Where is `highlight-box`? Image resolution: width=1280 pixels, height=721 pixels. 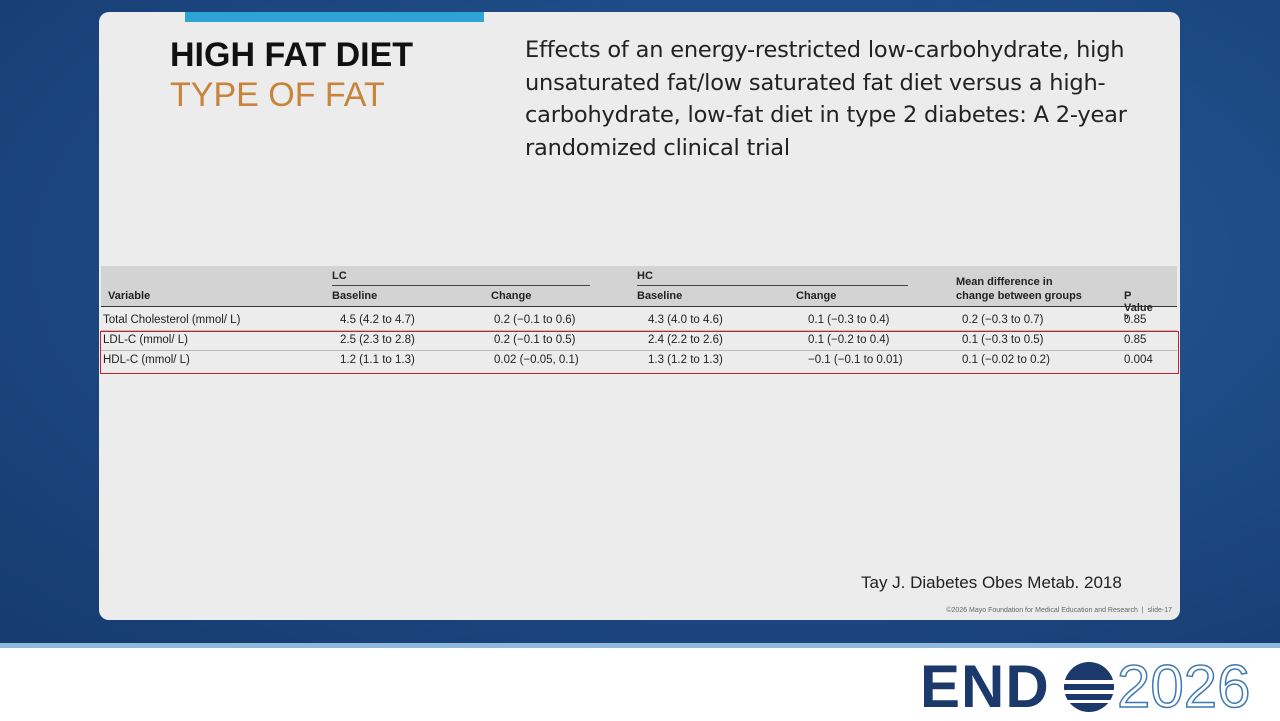
highlight-box is located at coordinates (639, 352).